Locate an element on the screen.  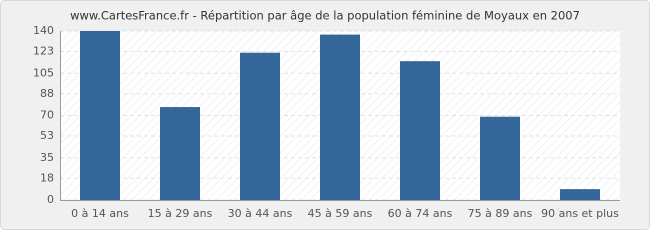
y-tick-label: 0 is located at coordinates (50, 199).